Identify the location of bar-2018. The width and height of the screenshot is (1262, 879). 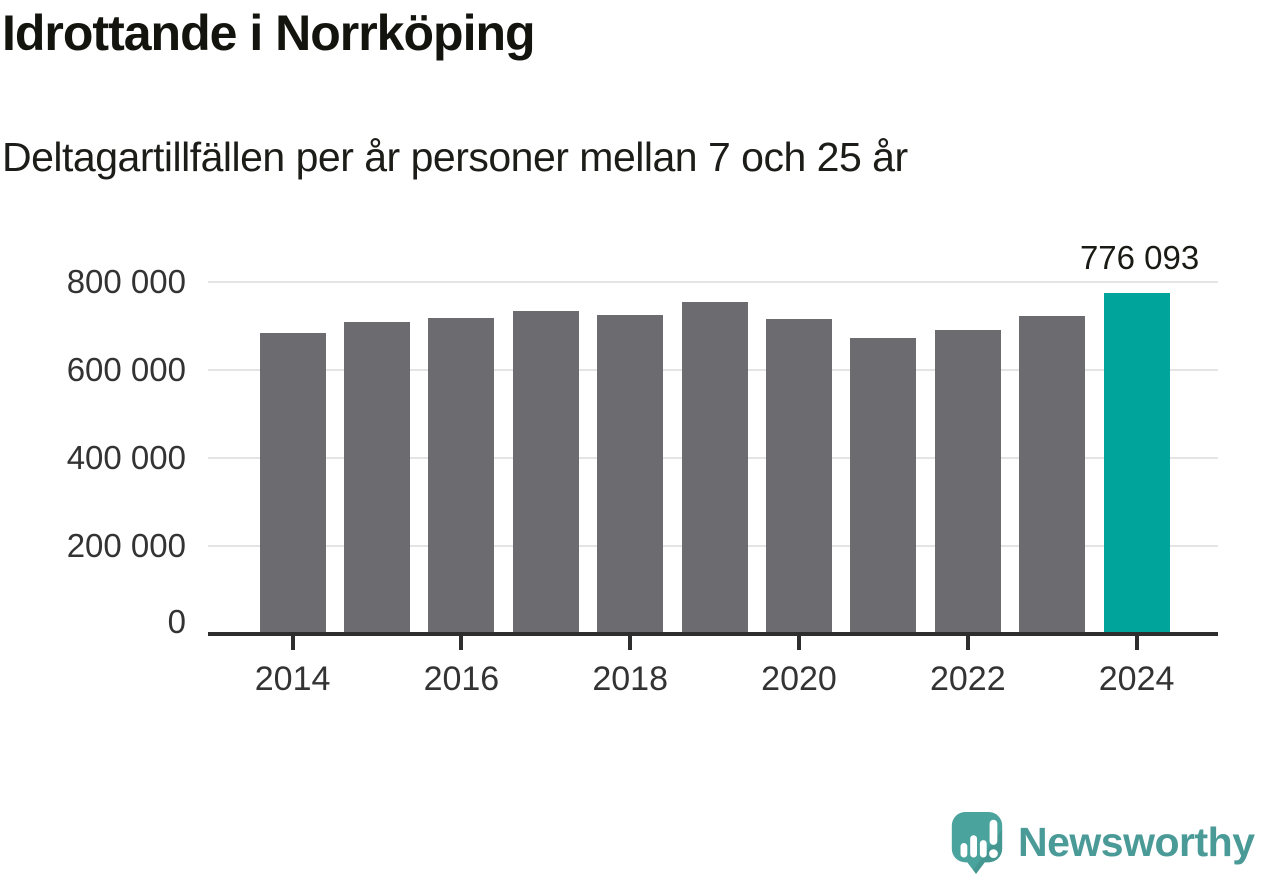
(630, 474).